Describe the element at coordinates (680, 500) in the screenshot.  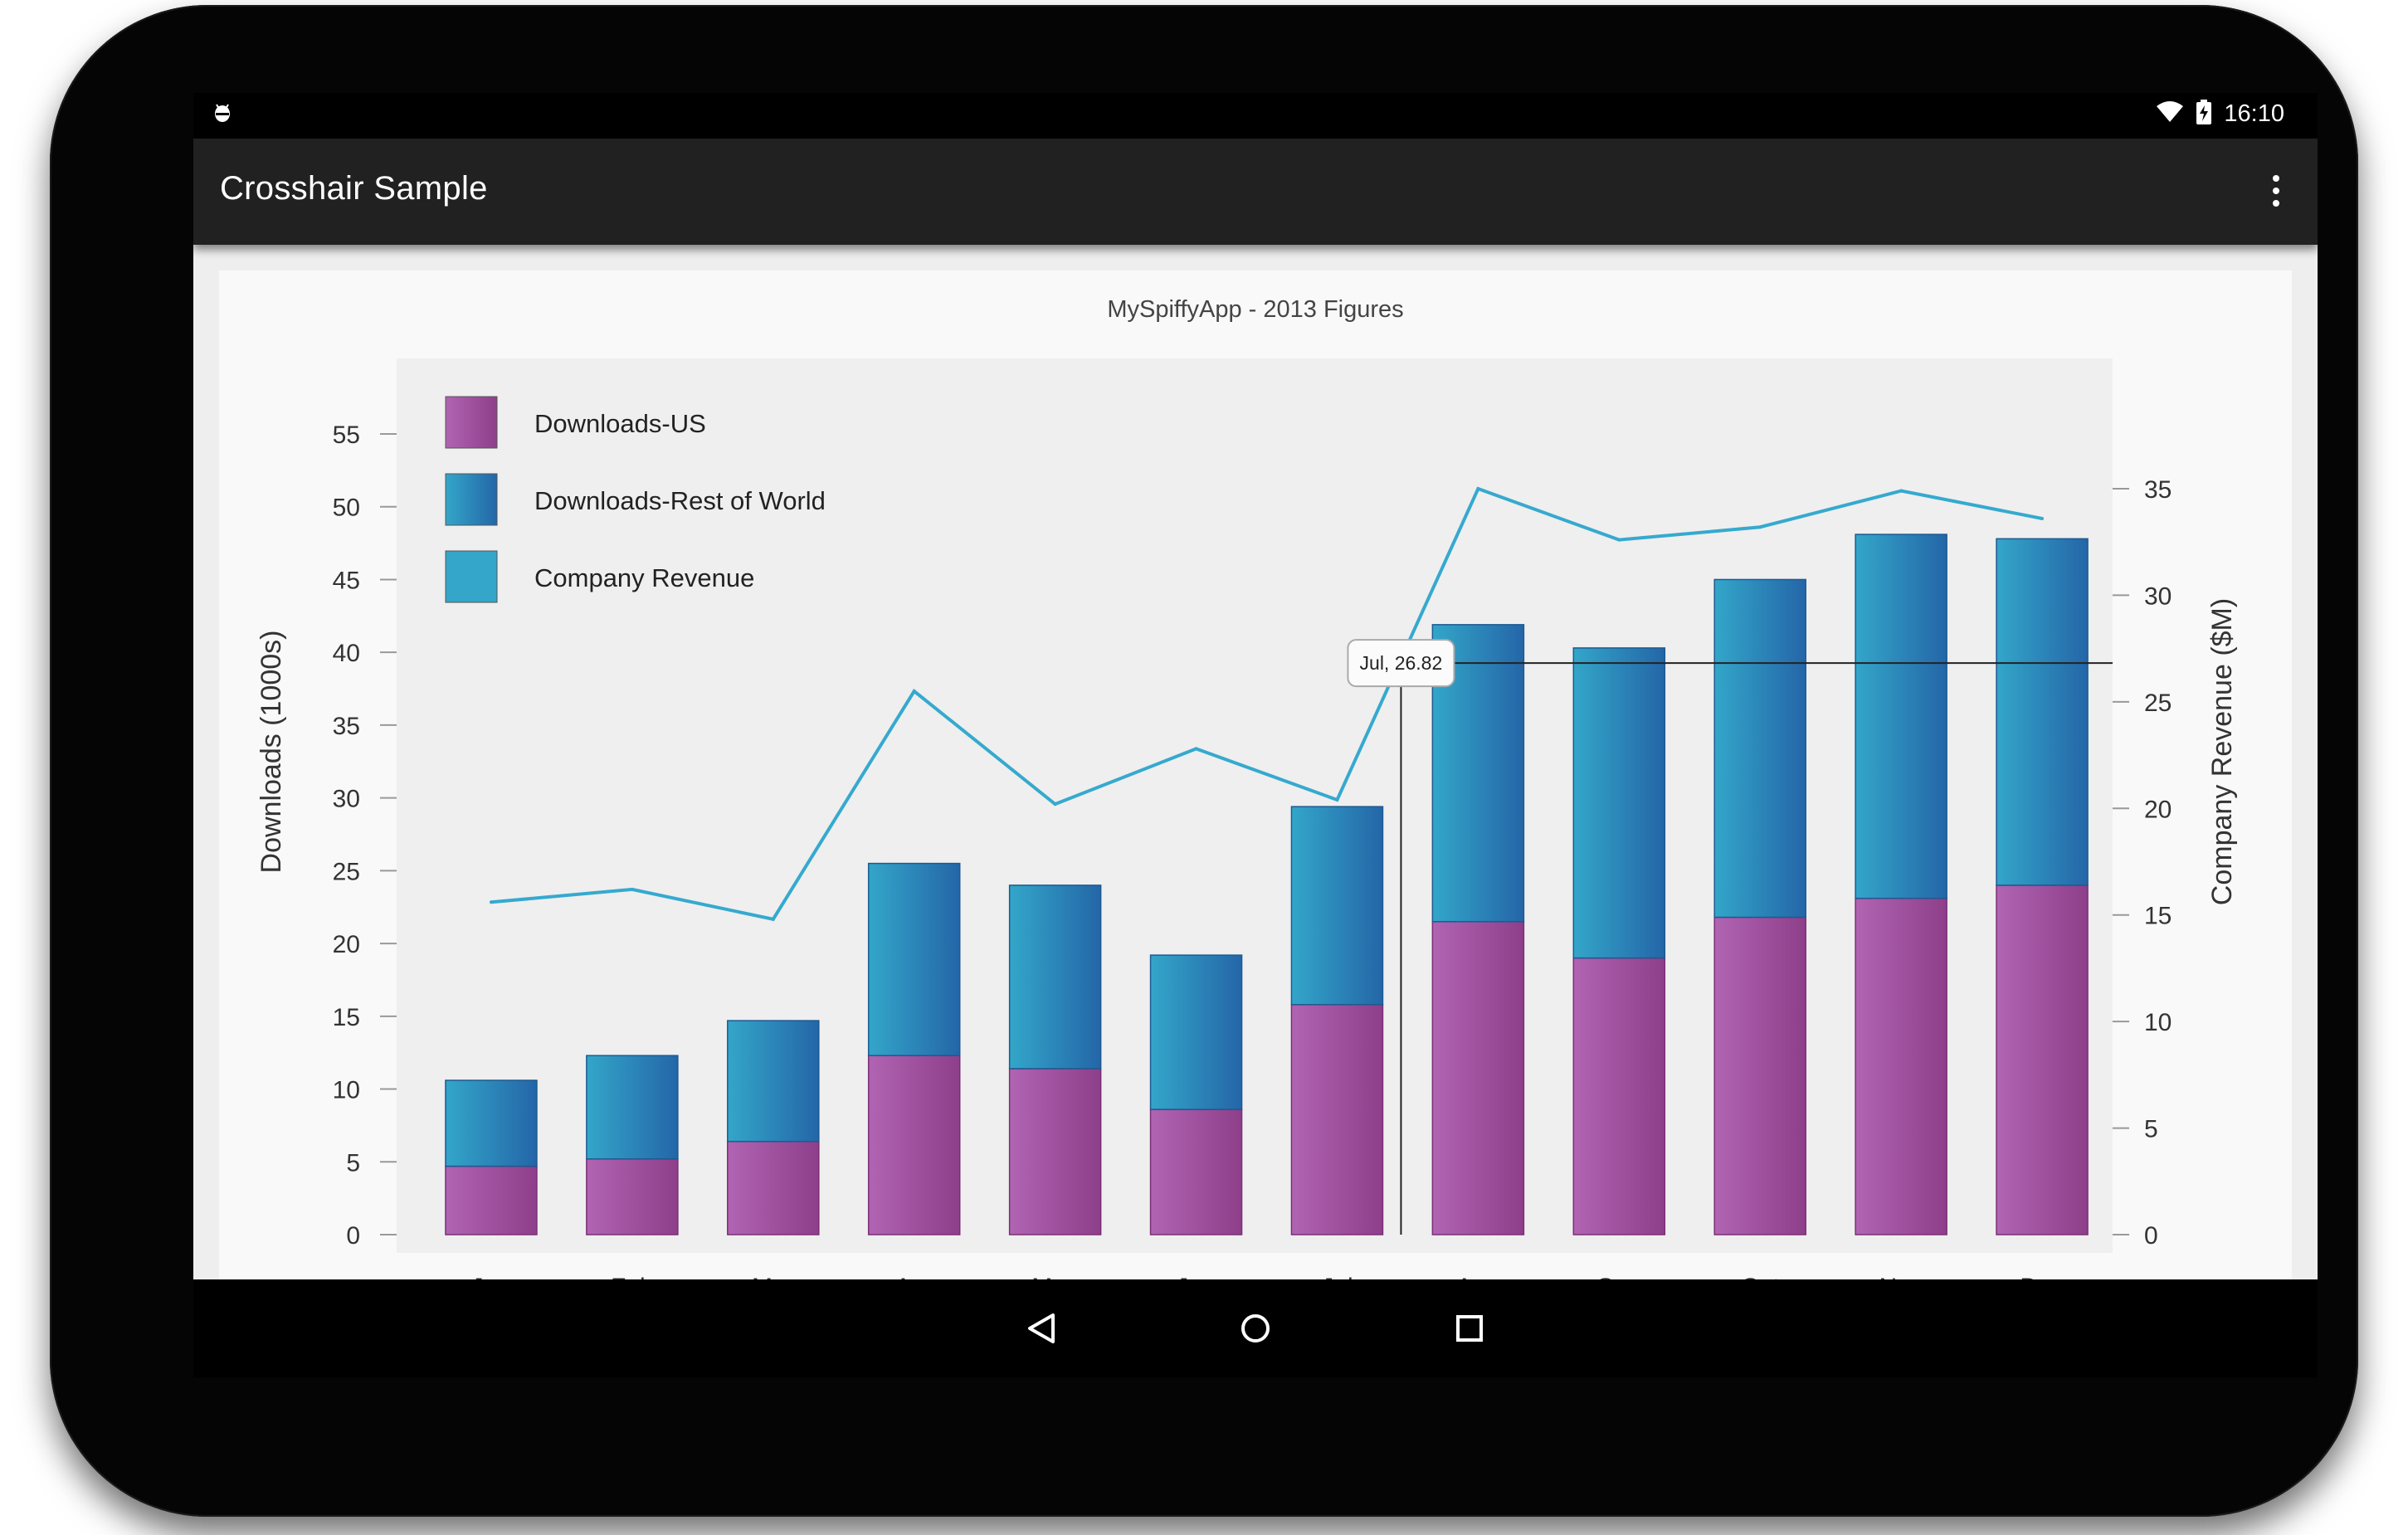
I see `legend-label: Downloads-Rest of World` at that location.